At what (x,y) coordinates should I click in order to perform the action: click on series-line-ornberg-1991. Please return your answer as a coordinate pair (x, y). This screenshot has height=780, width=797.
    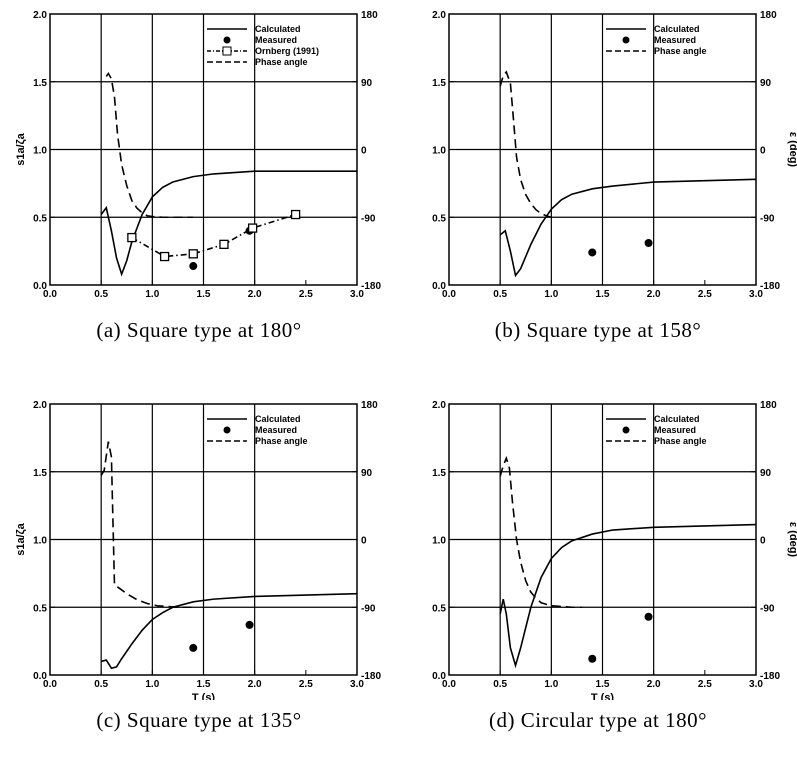
    Looking at the image, I should click on (213, 235).